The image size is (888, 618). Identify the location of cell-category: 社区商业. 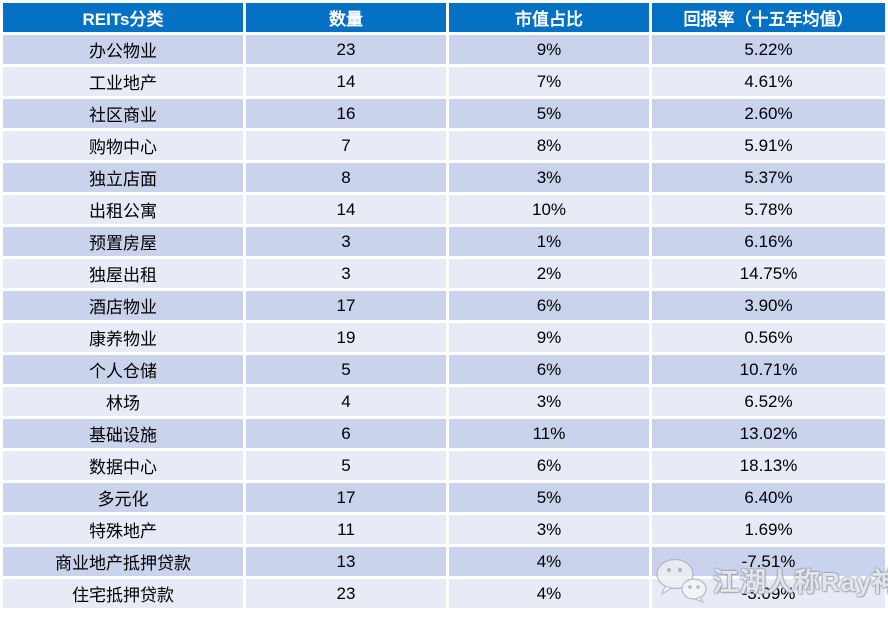
(123, 113).